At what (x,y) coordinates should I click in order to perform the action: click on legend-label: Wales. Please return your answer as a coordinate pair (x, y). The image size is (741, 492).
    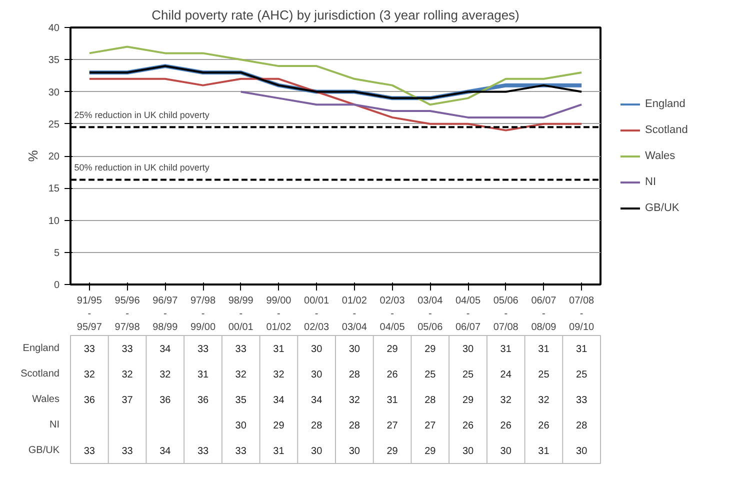
    Looking at the image, I should click on (660, 156).